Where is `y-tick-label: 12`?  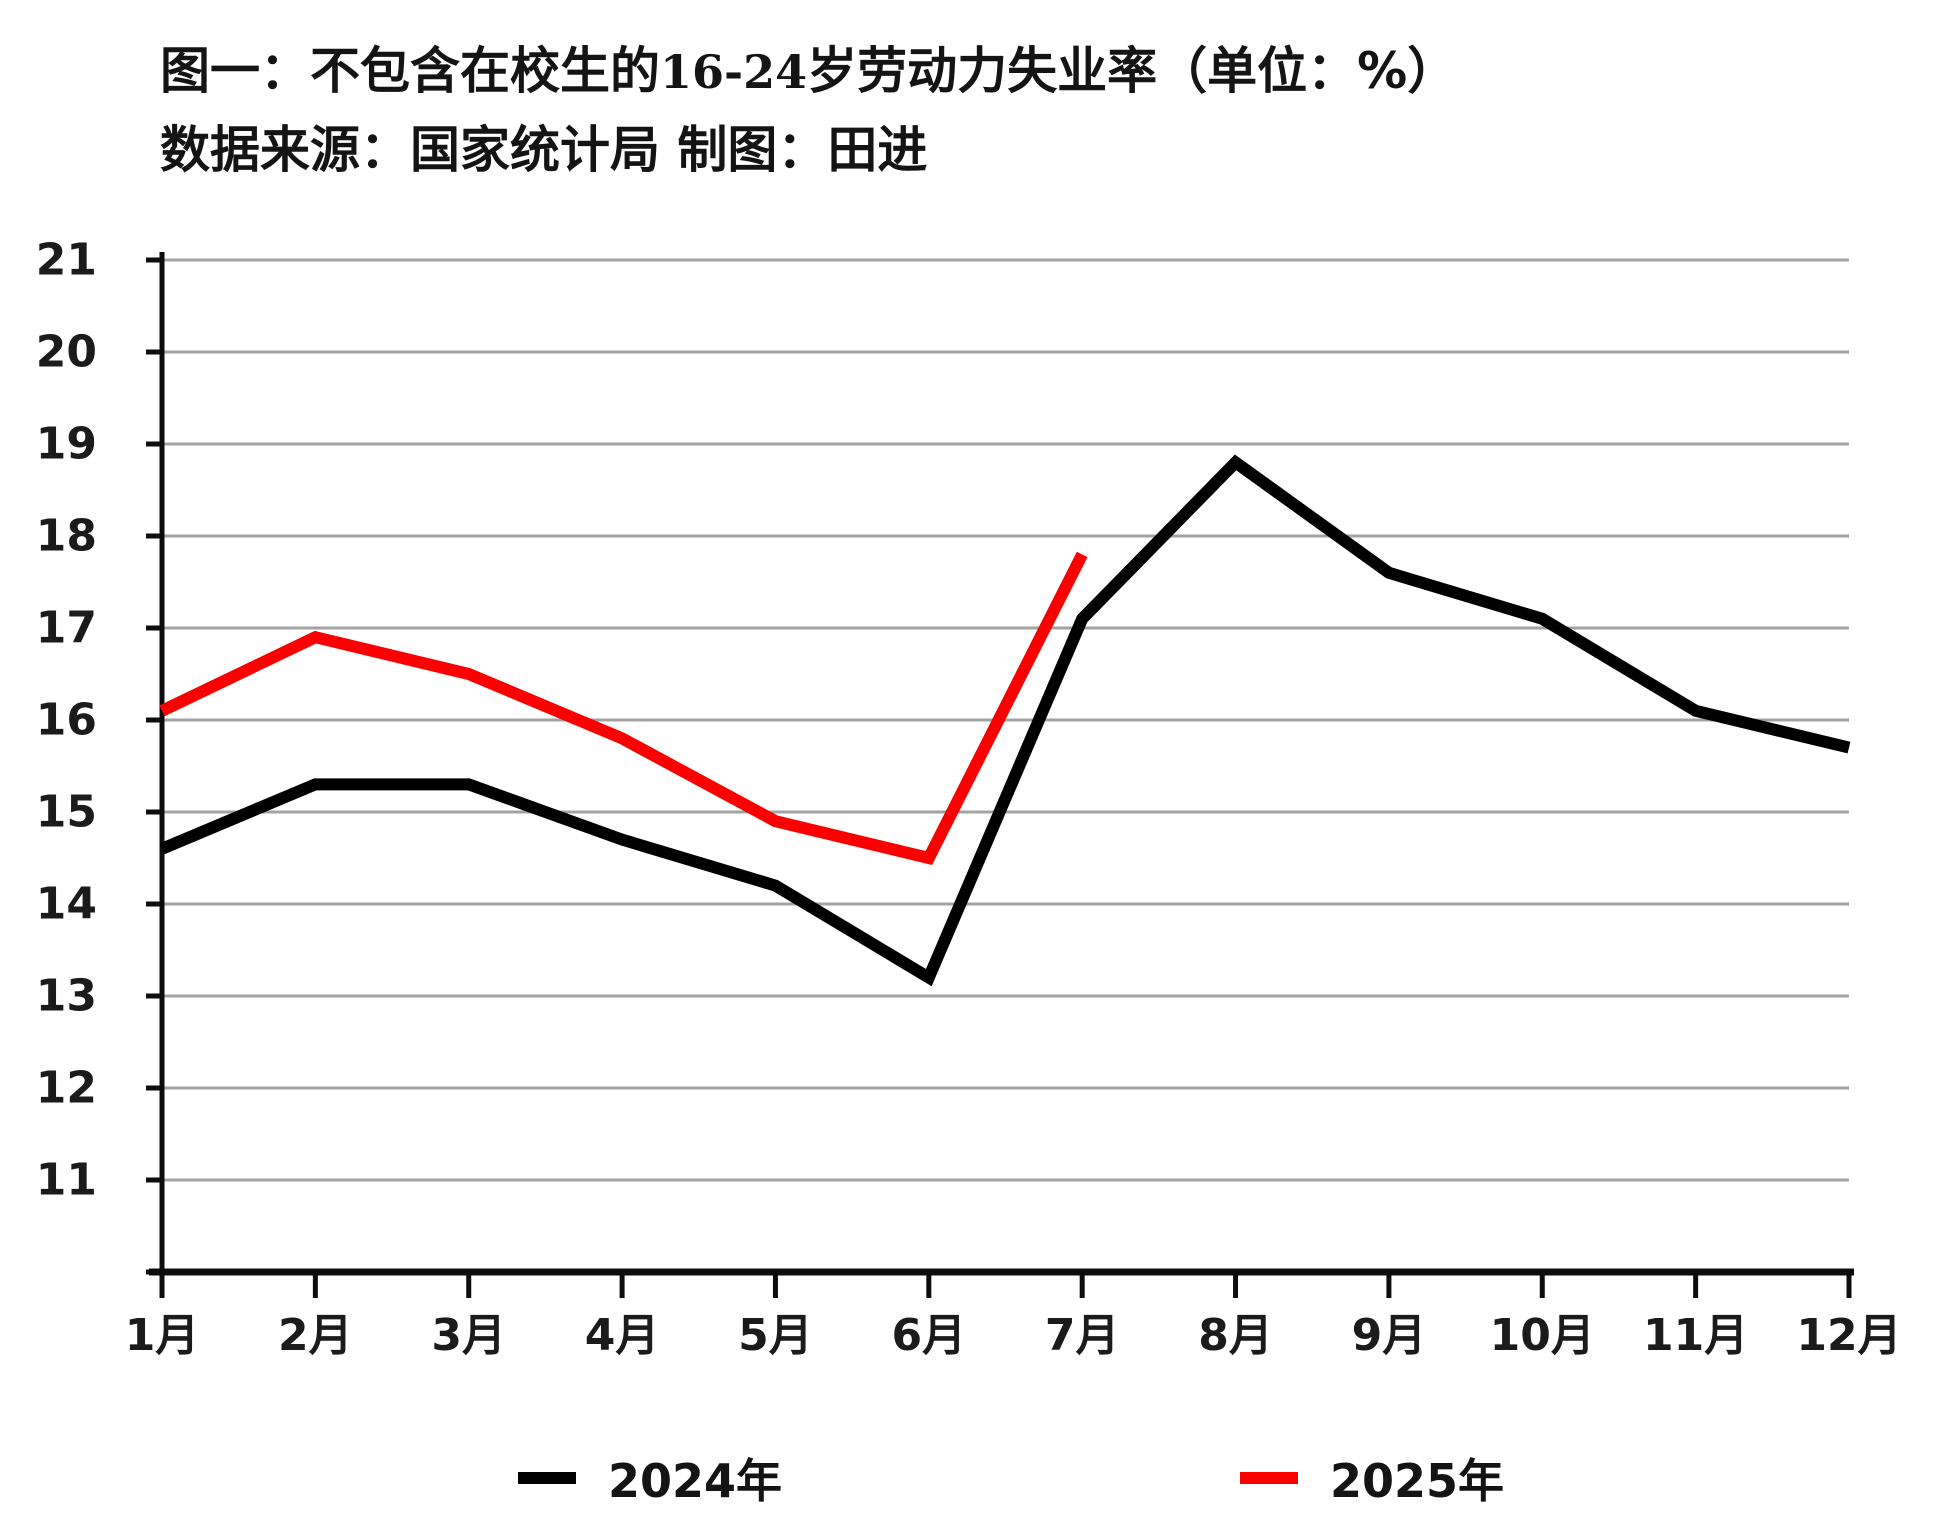 y-tick-label: 12 is located at coordinates (66, 1088).